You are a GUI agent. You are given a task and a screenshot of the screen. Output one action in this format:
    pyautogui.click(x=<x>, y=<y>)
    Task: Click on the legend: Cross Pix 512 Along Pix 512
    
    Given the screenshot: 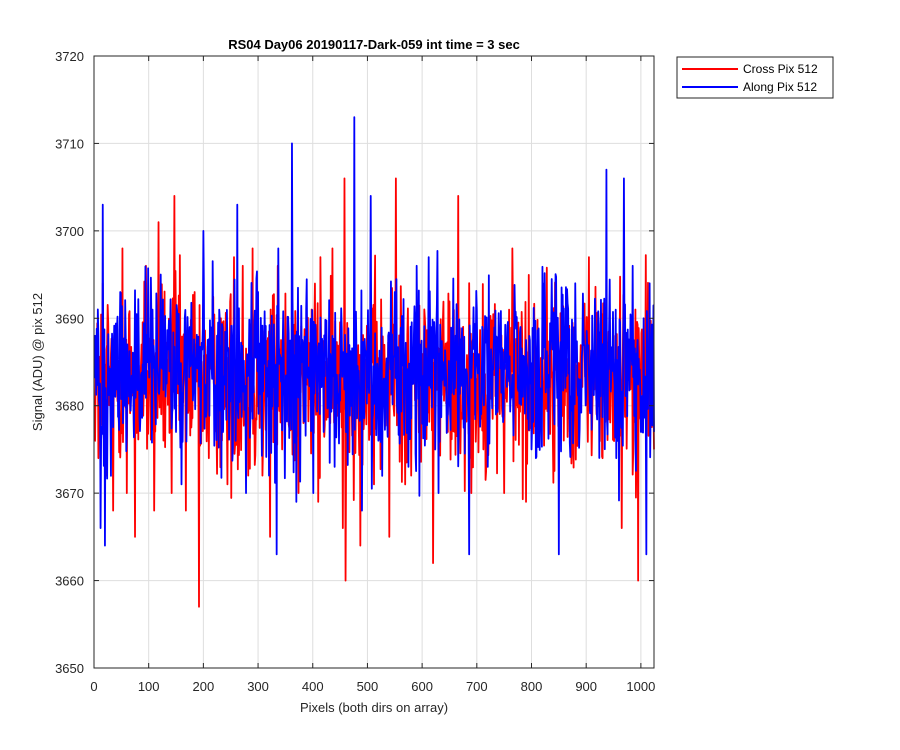 What is the action you would take?
    pyautogui.click(x=755, y=77)
    